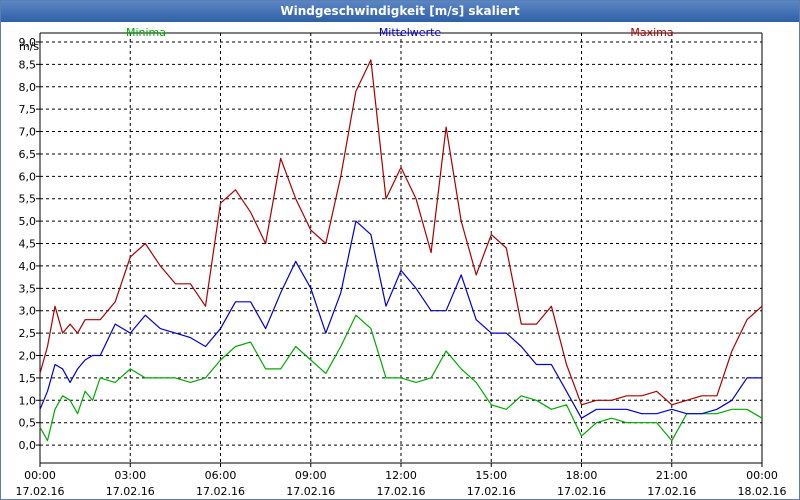 The width and height of the screenshot is (800, 500). I want to click on x-tick-time-label: 12:00, so click(401, 475).